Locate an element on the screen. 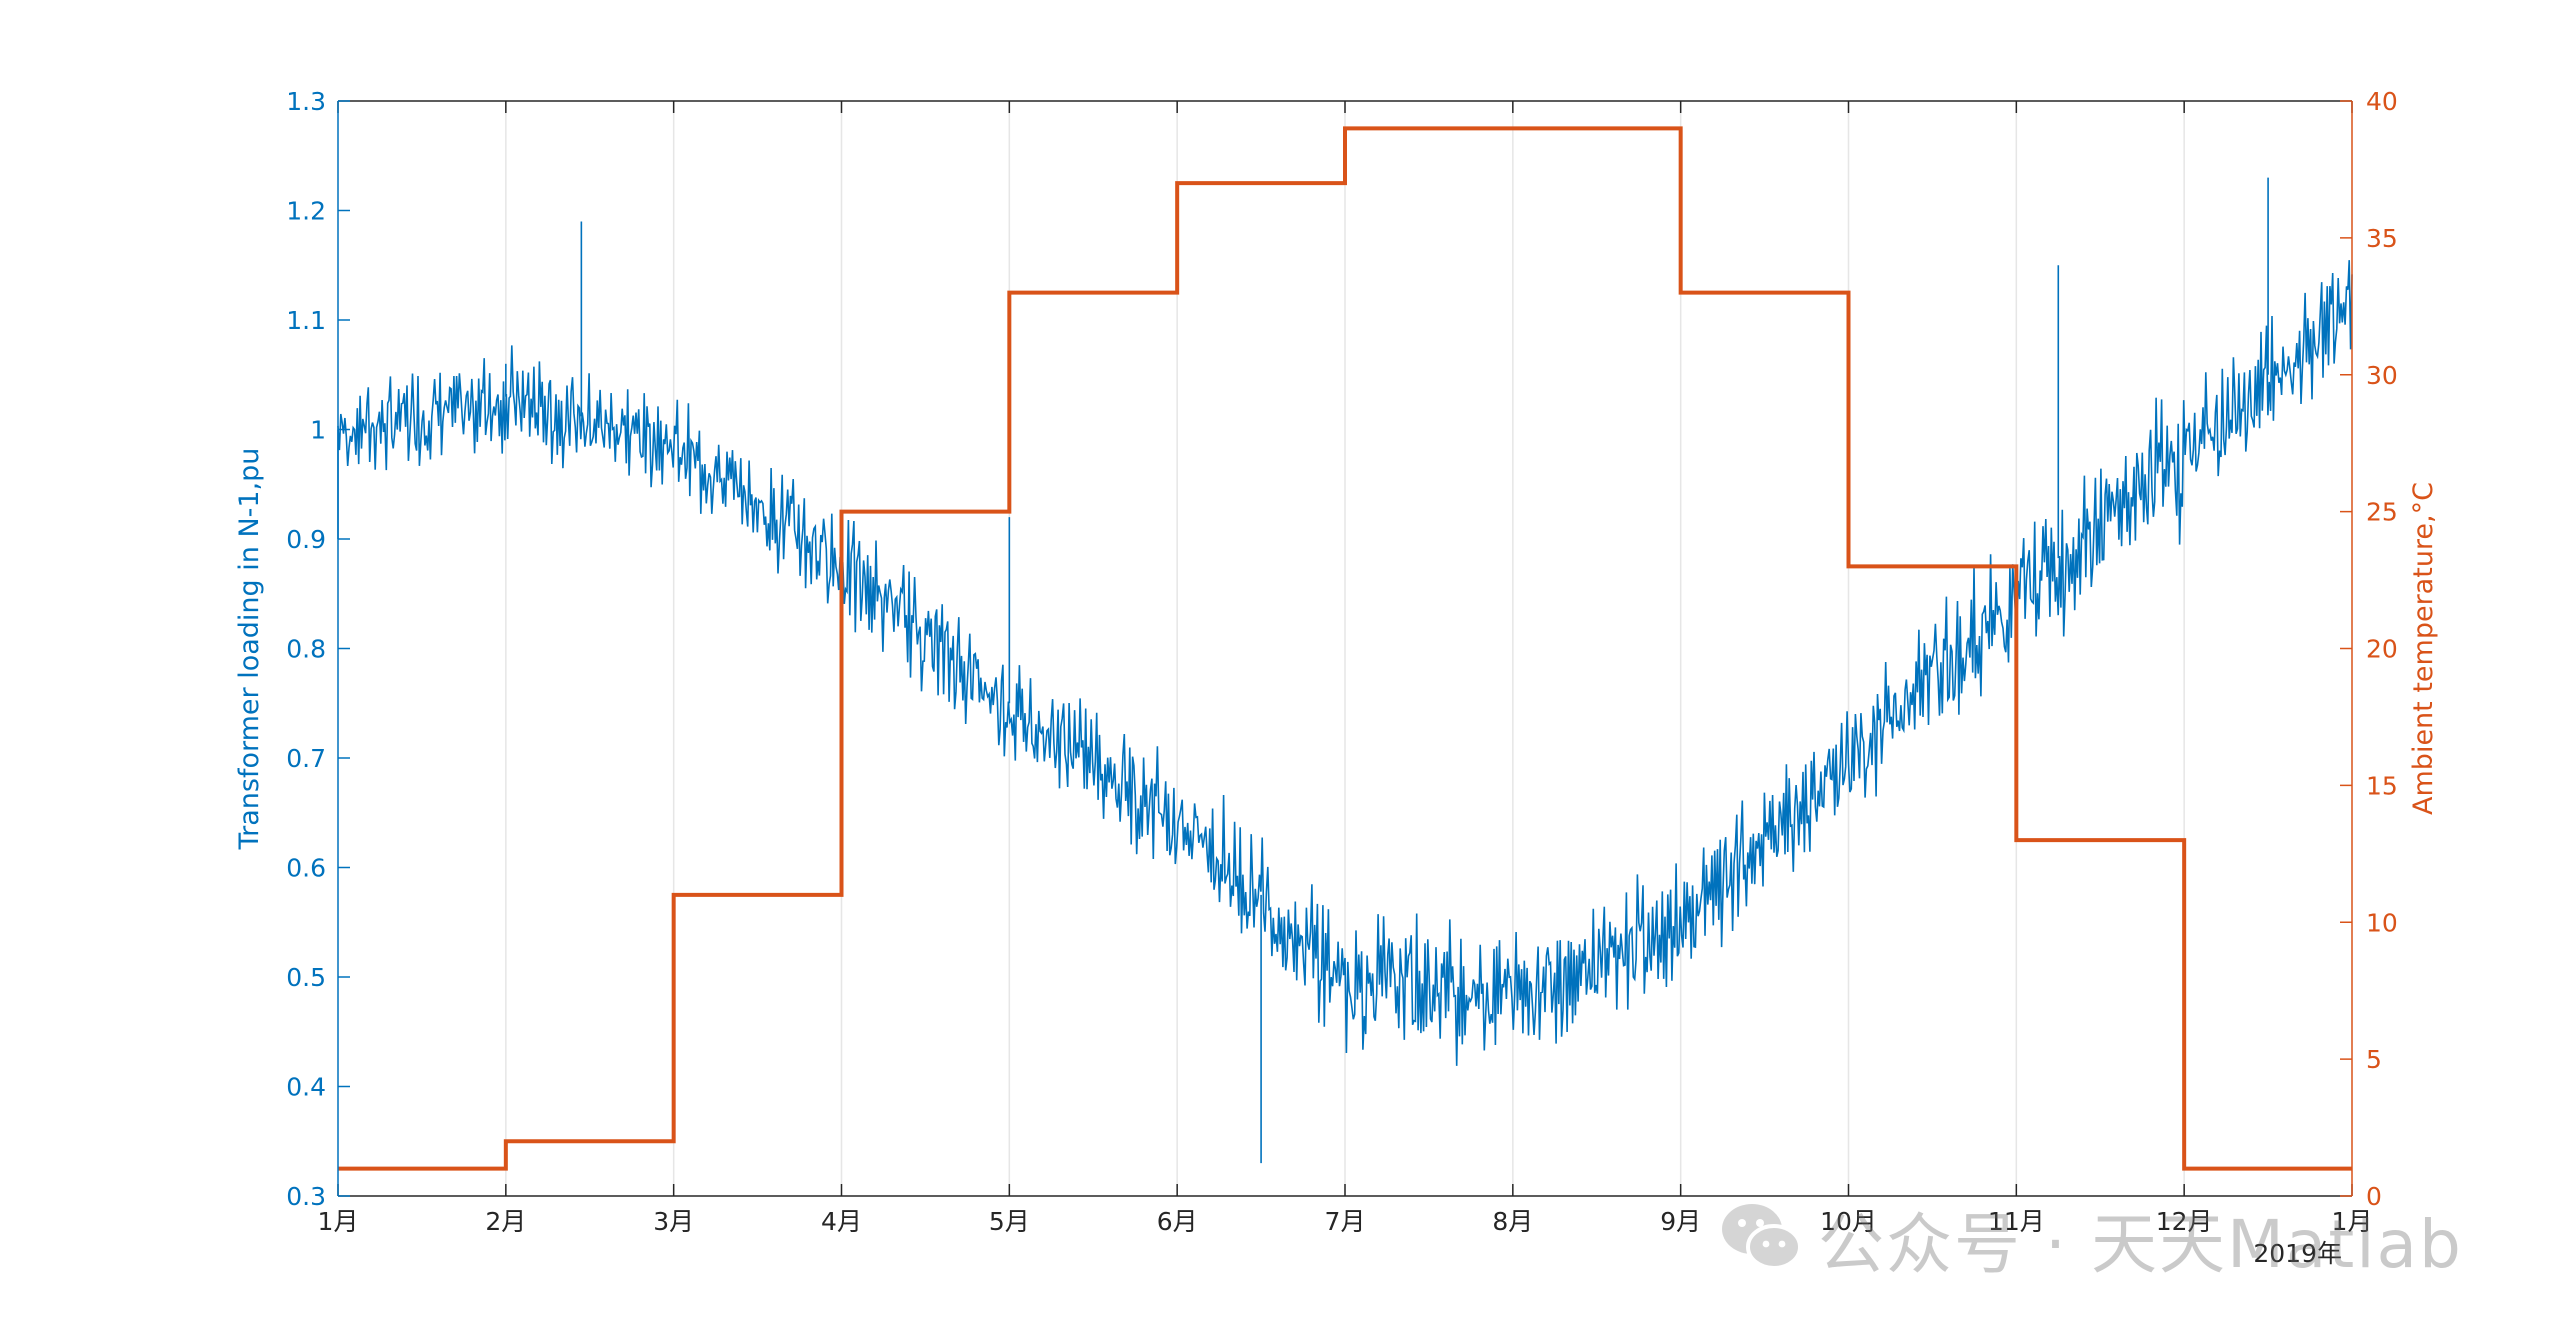 Image resolution: width=2560 pixels, height=1322 pixels. x-tick-label: 10月 is located at coordinates (1848, 1221).